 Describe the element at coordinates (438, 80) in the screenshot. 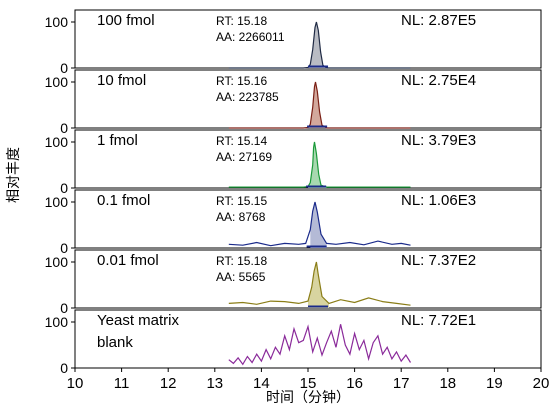

I see `nl-annotation: NL: 2.75E4` at that location.